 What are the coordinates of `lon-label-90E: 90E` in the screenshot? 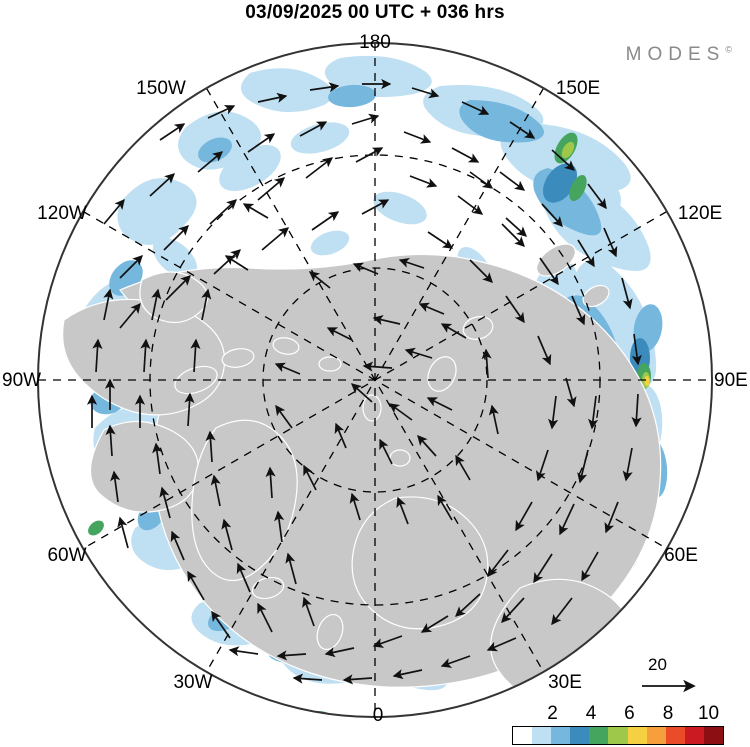 It's located at (731, 380).